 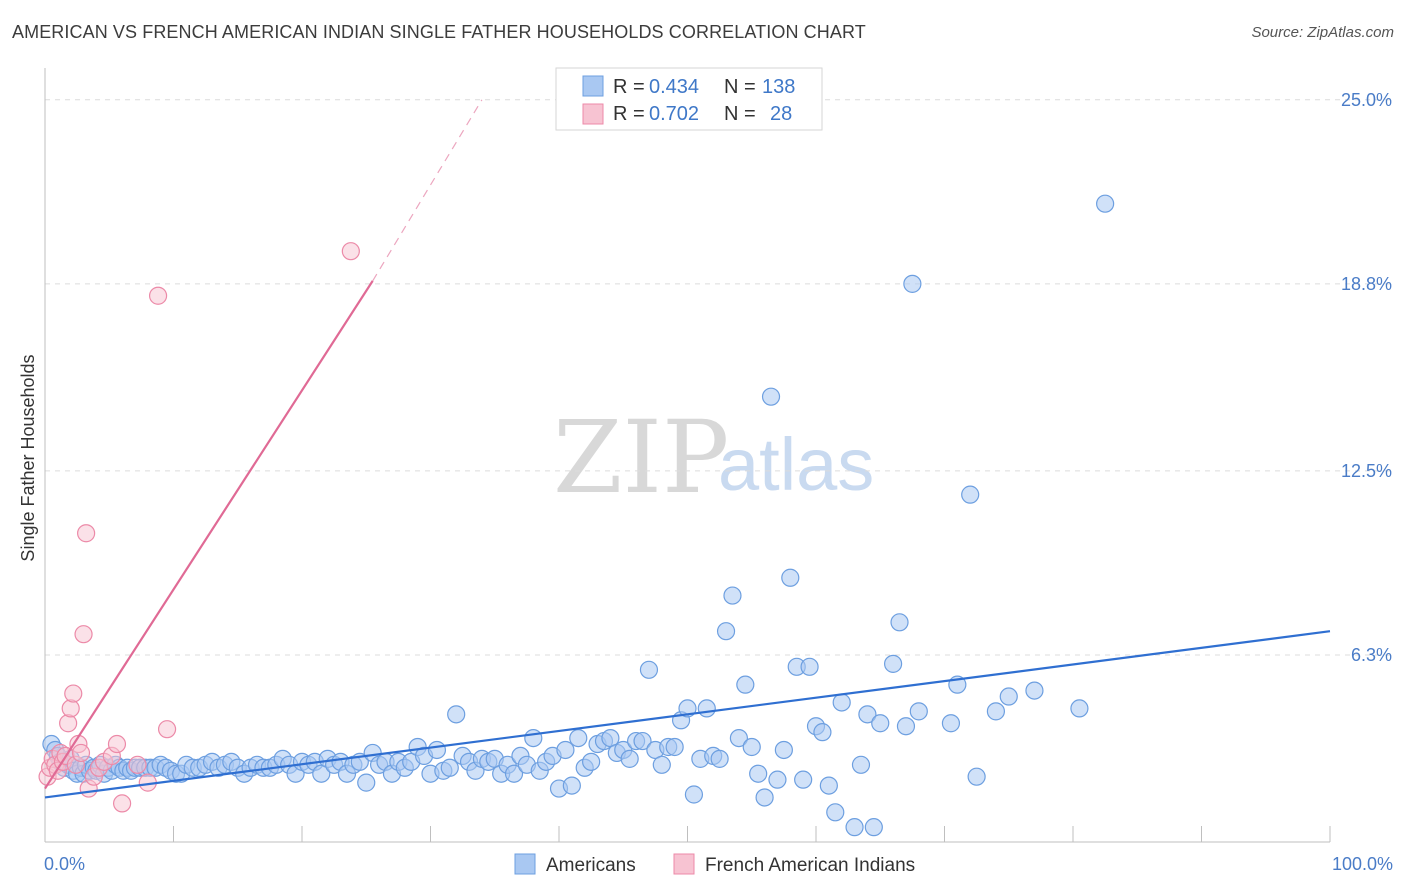 I want to click on french-american-indians-trend-line, so click(x=209, y=535).